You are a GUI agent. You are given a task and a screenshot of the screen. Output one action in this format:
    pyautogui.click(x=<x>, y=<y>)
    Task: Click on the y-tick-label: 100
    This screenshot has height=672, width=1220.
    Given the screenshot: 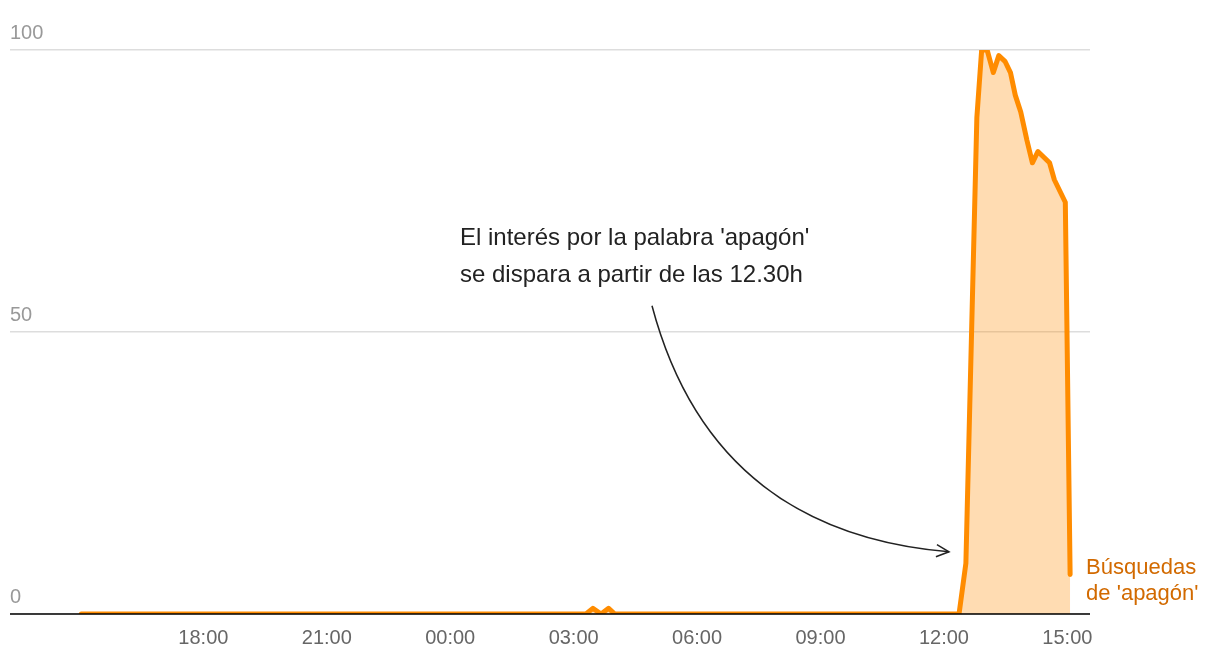 What is the action you would take?
    pyautogui.click(x=27, y=31)
    